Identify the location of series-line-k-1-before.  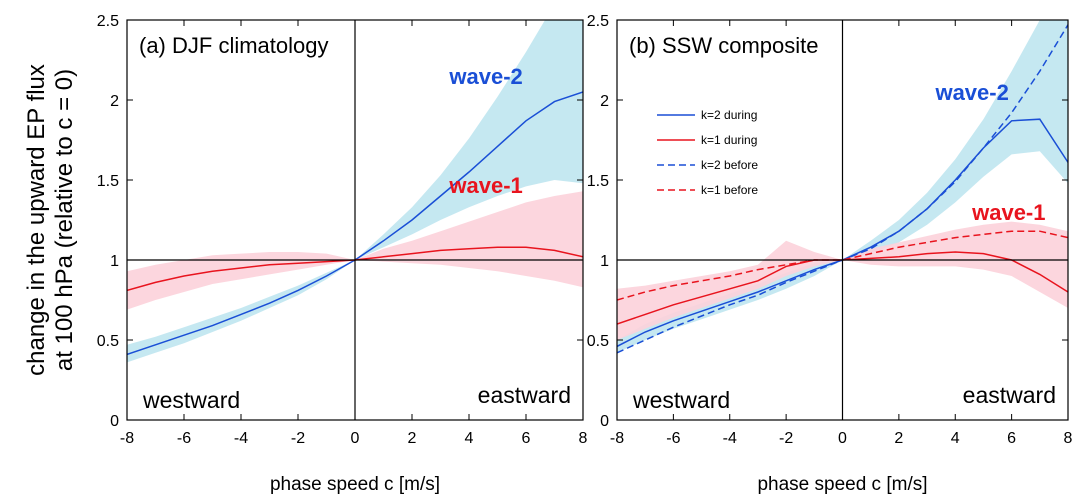
(842, 265).